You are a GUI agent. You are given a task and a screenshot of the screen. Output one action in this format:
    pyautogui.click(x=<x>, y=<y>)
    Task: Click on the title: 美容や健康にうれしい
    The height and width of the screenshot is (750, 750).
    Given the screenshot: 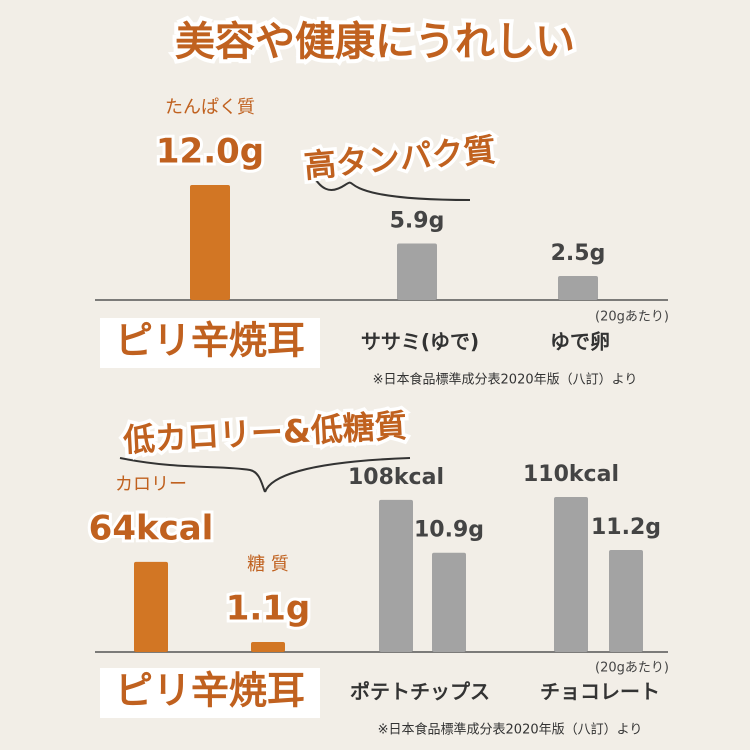 What is the action you would take?
    pyautogui.click(x=375, y=42)
    